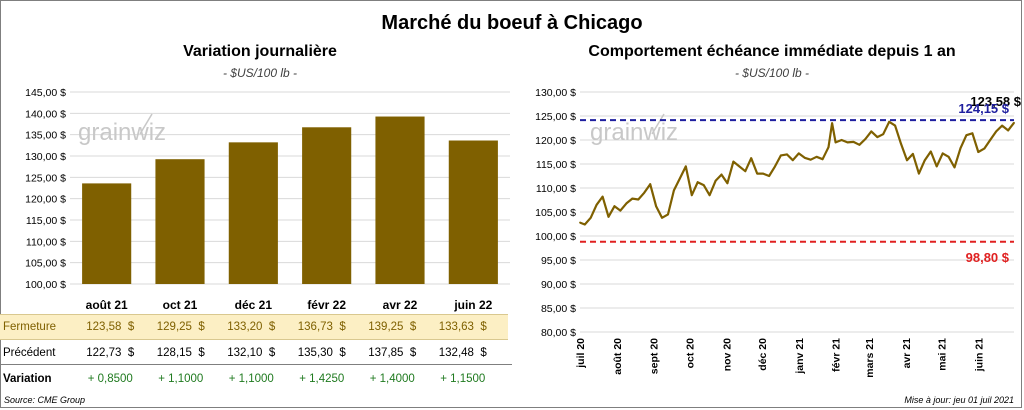 Image resolution: width=1024 pixels, height=410 pixels. I want to click on table-cell: 122,73 $, so click(110, 353).